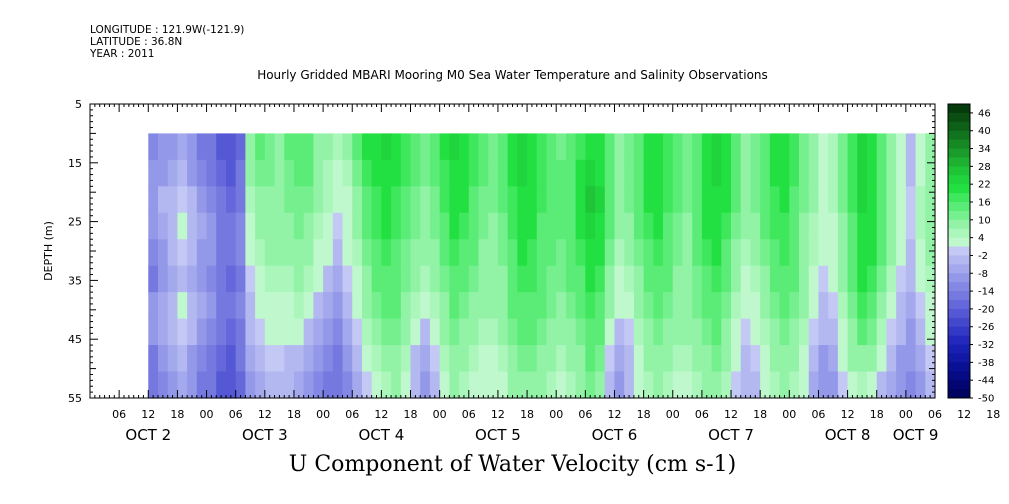 The width and height of the screenshot is (1009, 504). What do you see at coordinates (148, 414) in the screenshot?
I see `x-tick-label: 12` at bounding box center [148, 414].